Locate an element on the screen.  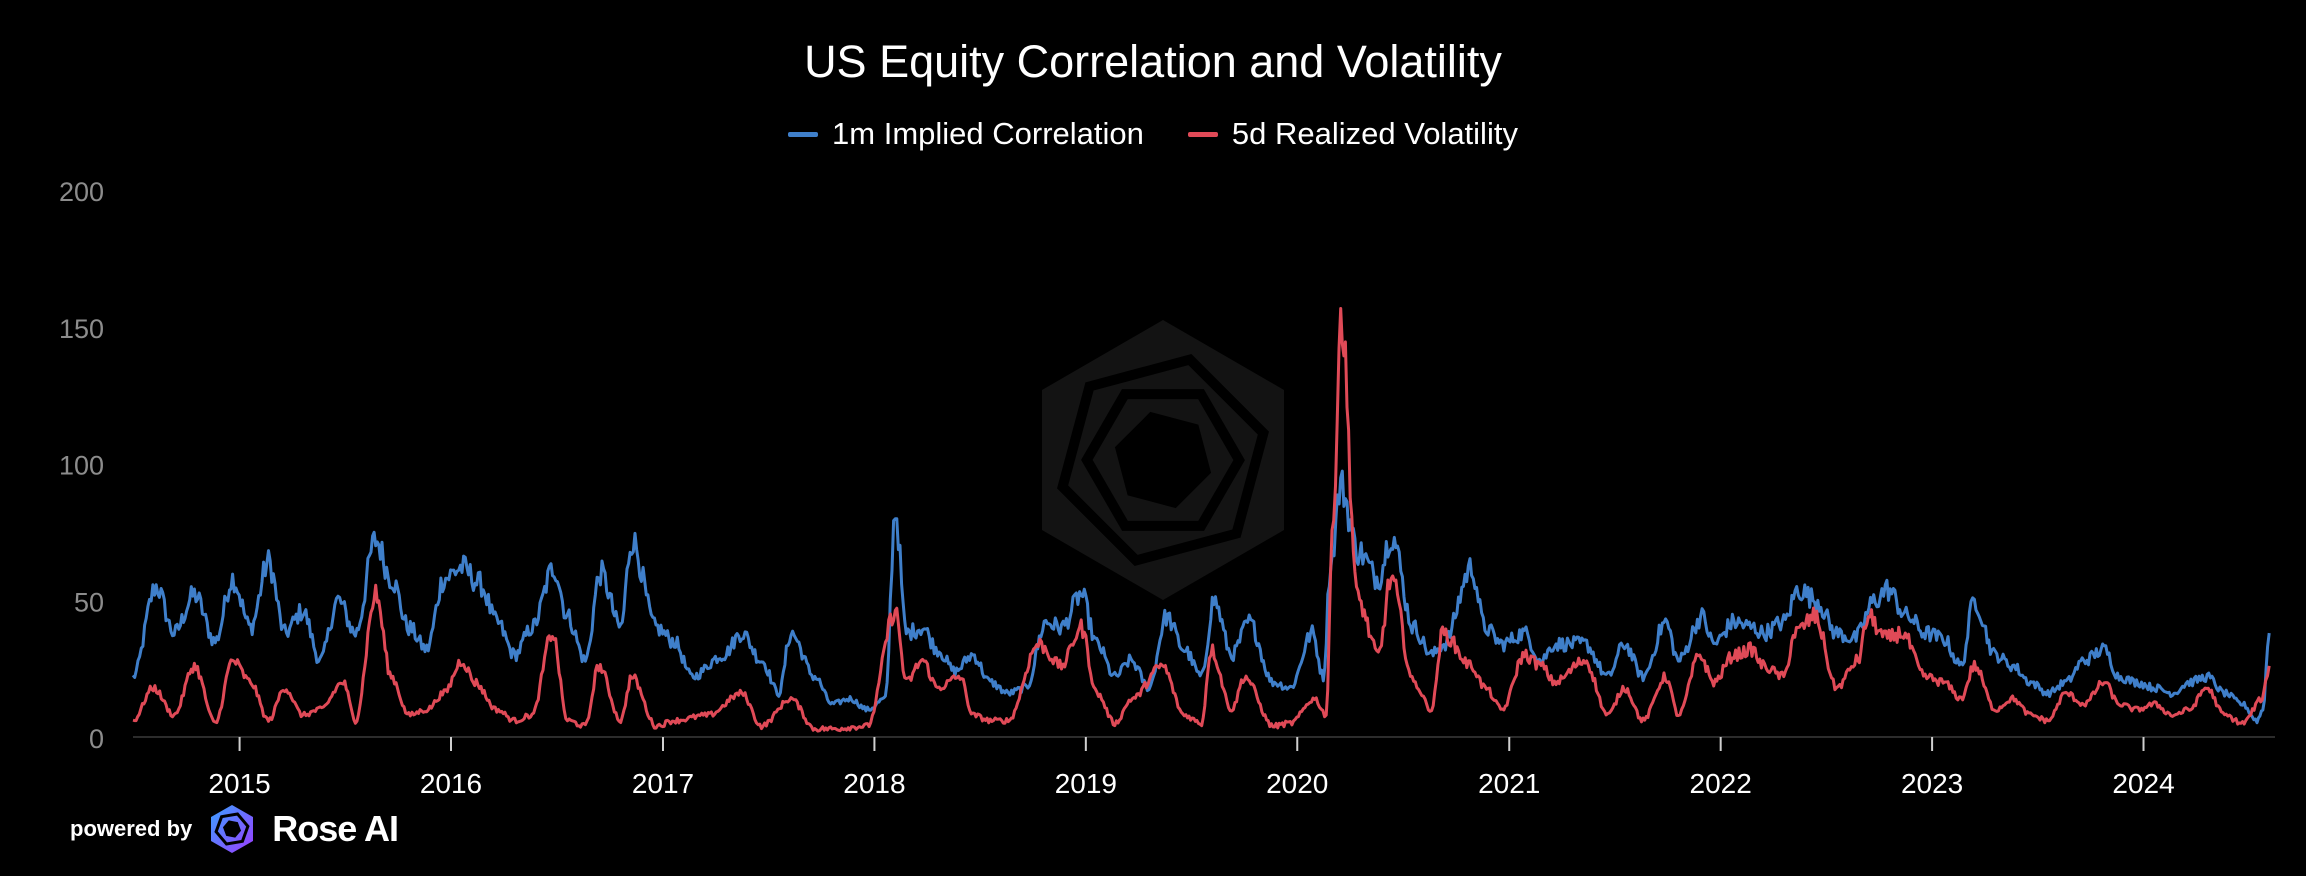
y-tick-label: 150 is located at coordinates (81, 329).